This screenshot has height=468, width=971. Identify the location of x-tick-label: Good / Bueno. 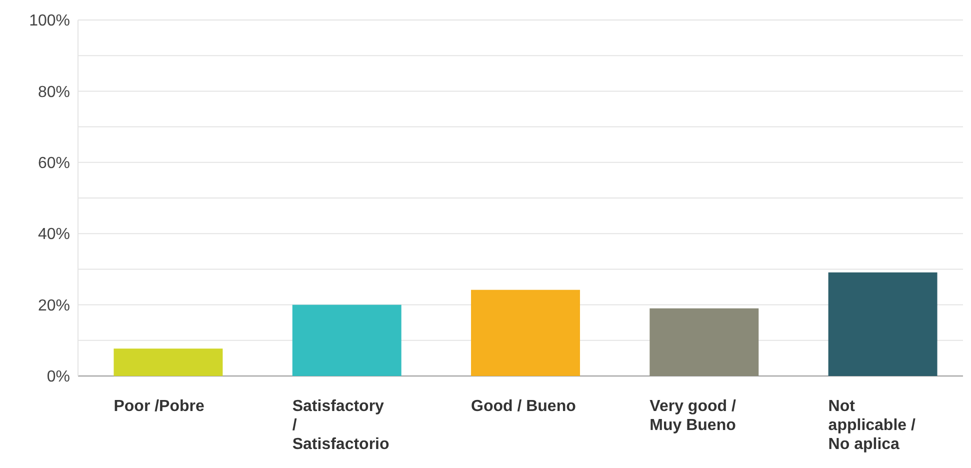
(523, 406).